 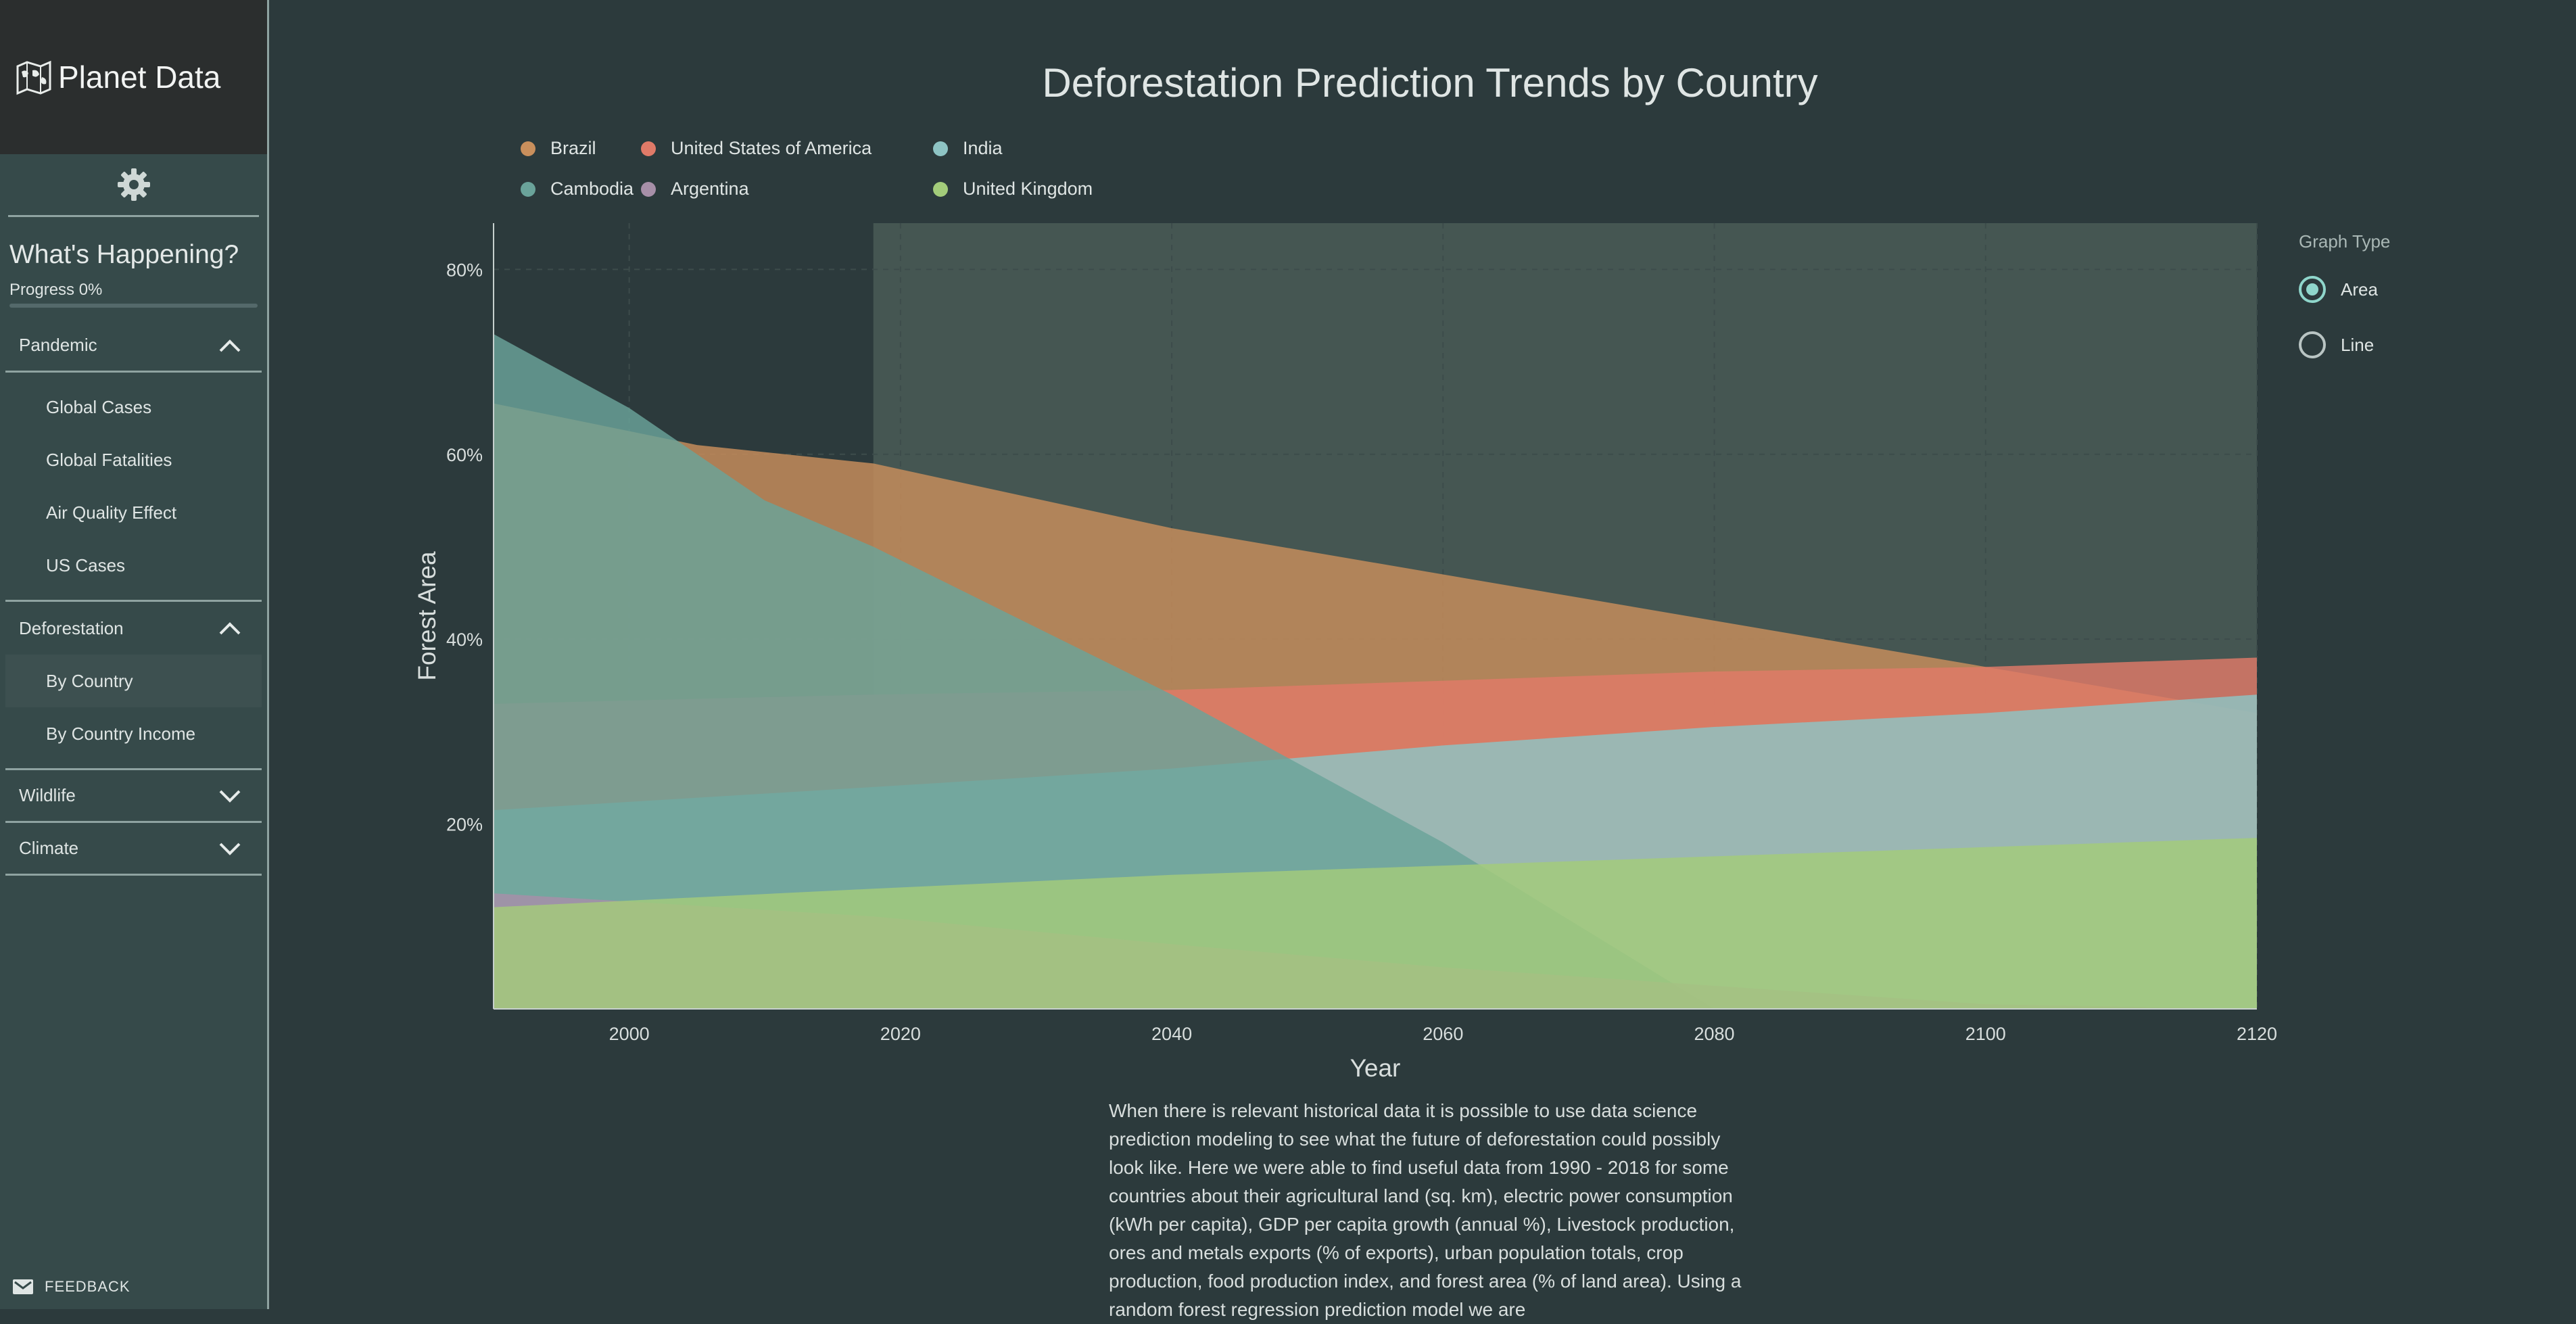 I want to click on legend-label: United States of America, so click(x=771, y=148).